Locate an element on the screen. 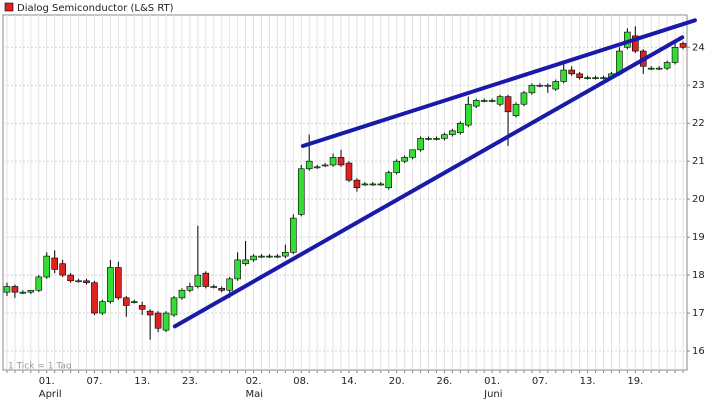  y-tick-label: 16 is located at coordinates (698, 351).